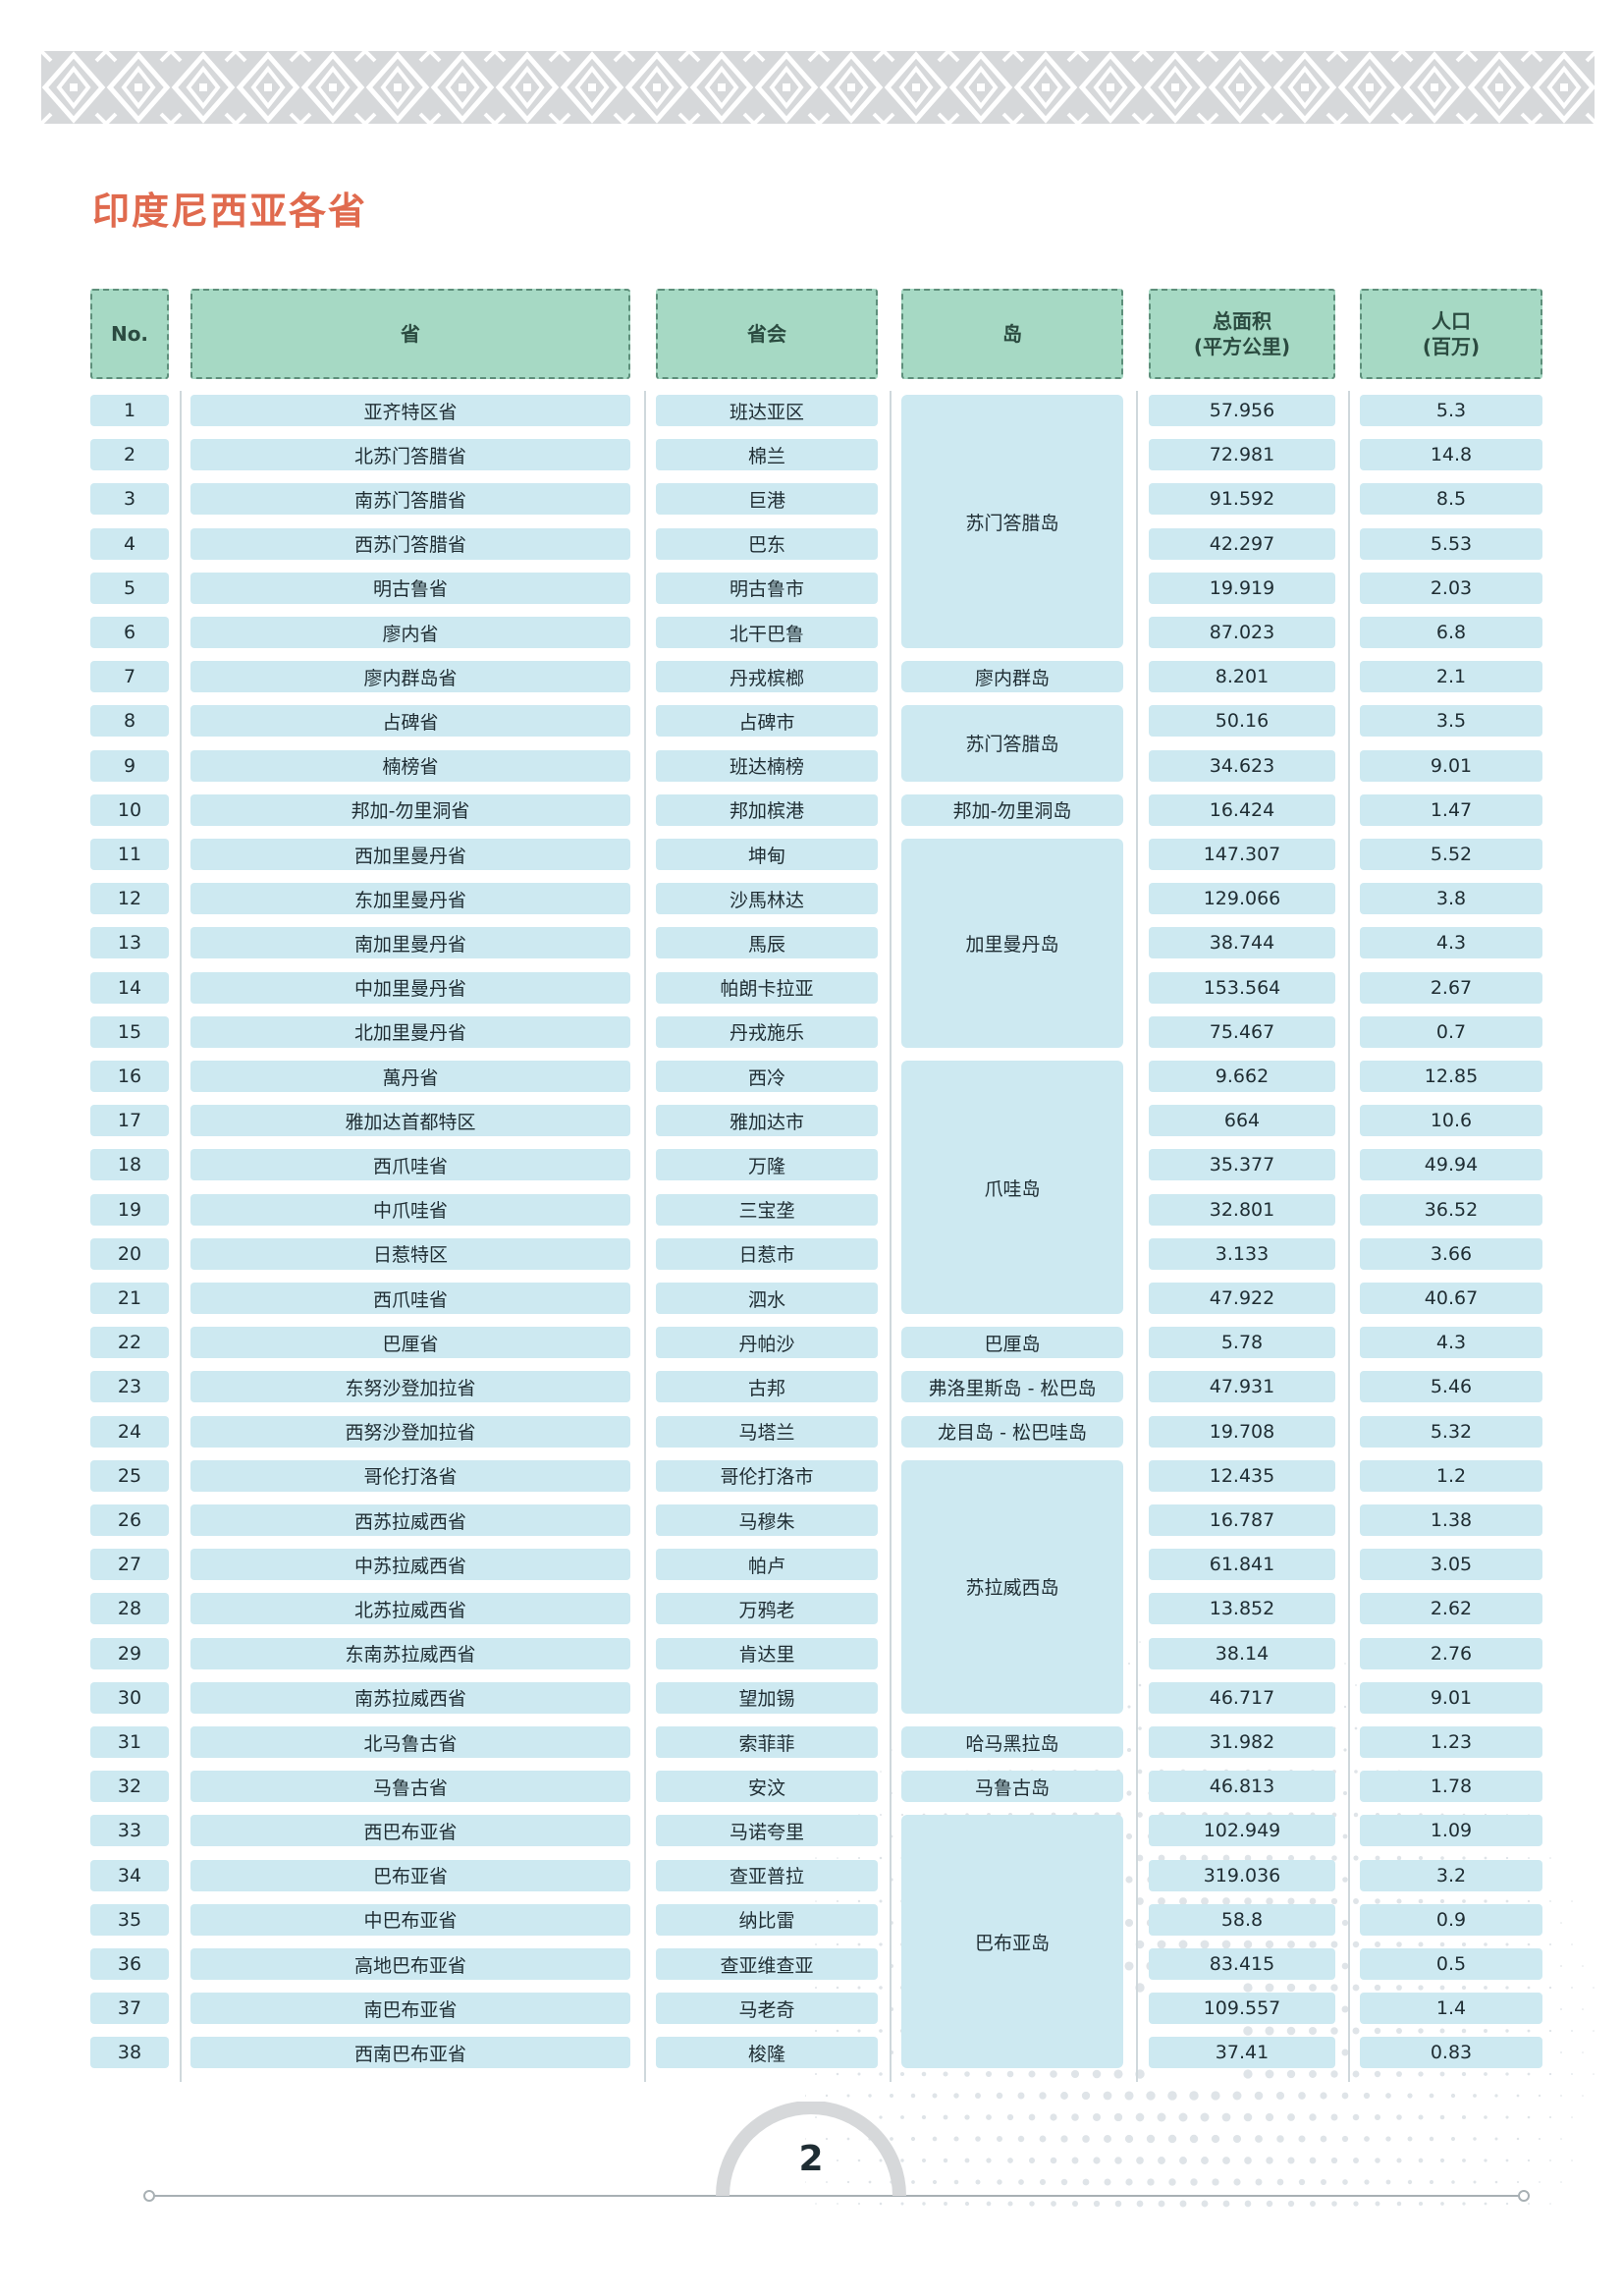 The width and height of the screenshot is (1622, 2296). Describe the element at coordinates (767, 410) in the screenshot. I see `capital-cell: 班达亚区` at that location.